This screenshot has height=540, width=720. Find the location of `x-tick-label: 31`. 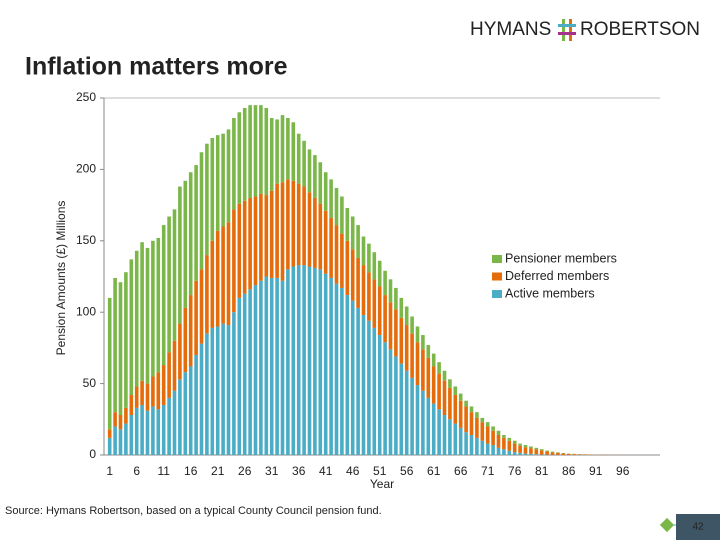

x-tick-label: 31 is located at coordinates (272, 471).